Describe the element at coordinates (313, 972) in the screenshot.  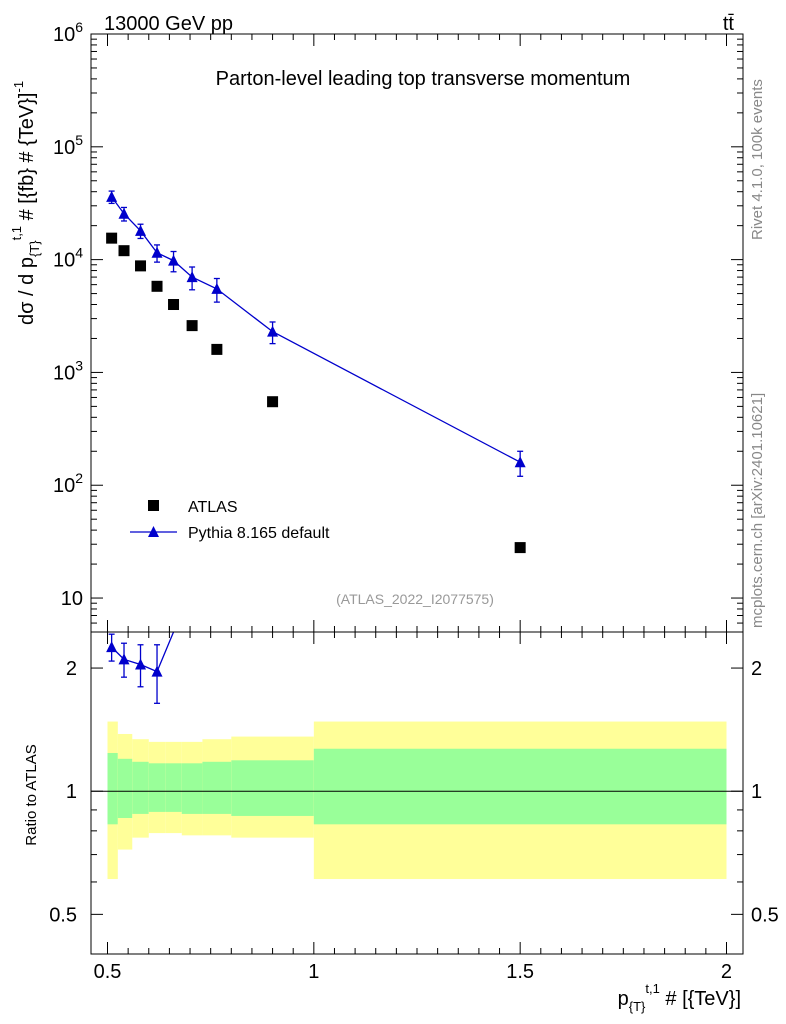
I see `x-tick-label: 1` at that location.